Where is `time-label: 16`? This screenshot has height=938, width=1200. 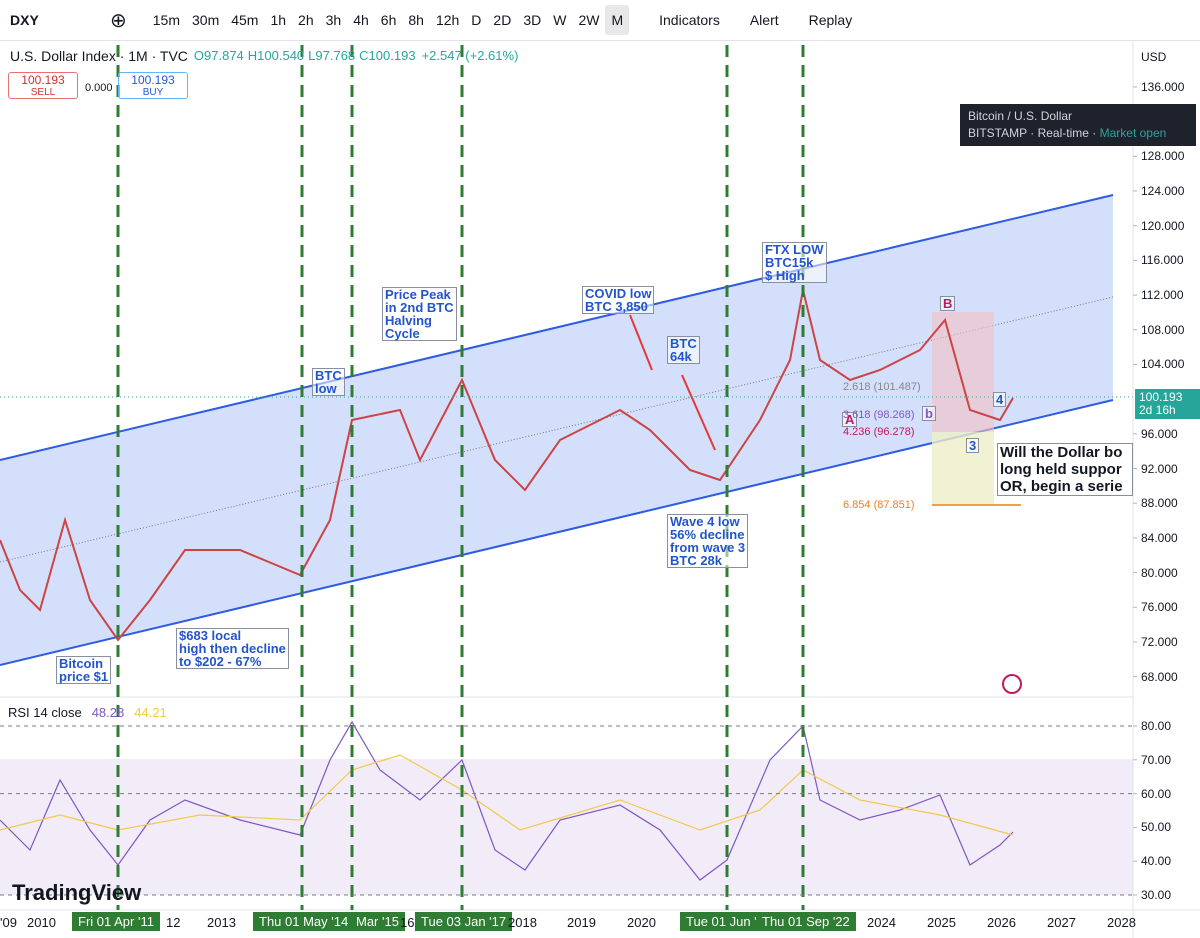
time-label: 16 is located at coordinates (407, 922).